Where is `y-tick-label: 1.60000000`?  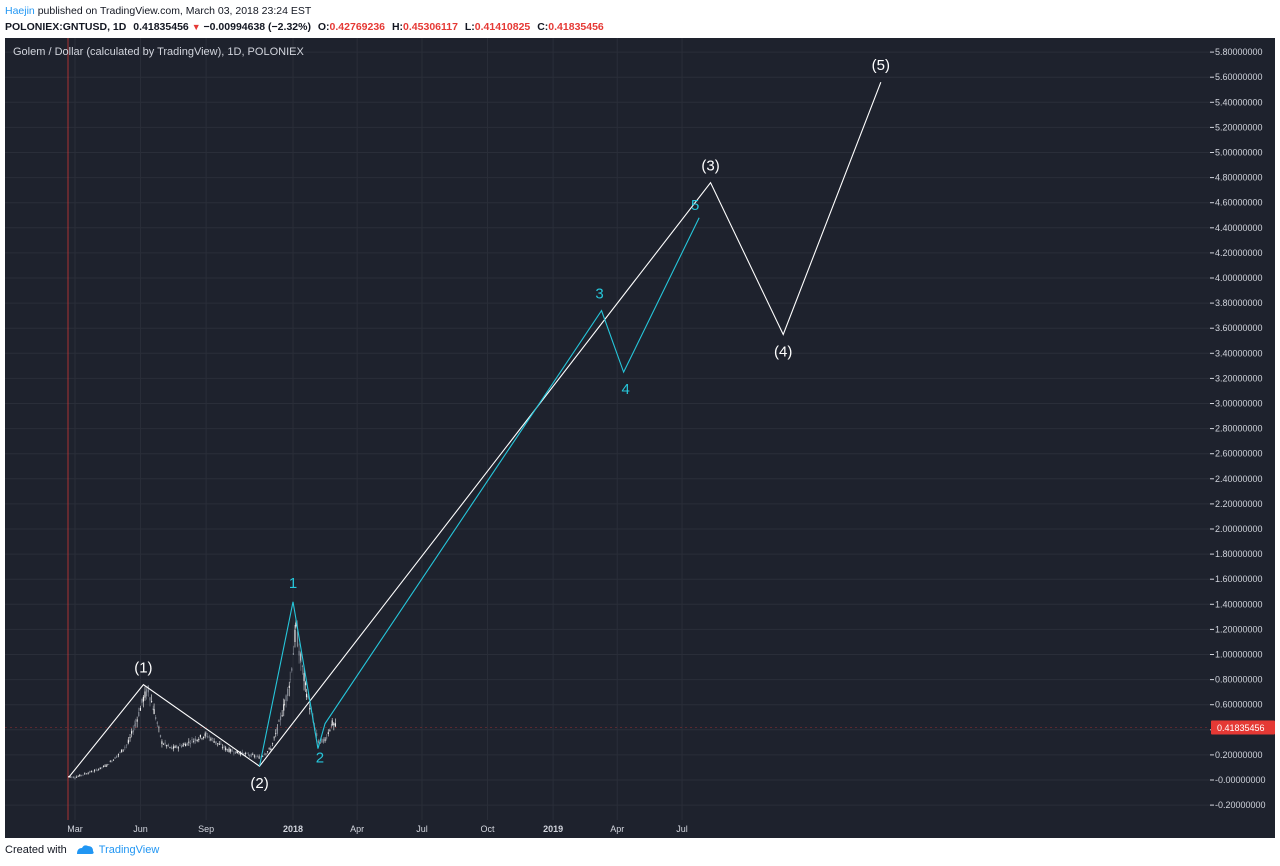
y-tick-label: 1.60000000 is located at coordinates (1239, 579).